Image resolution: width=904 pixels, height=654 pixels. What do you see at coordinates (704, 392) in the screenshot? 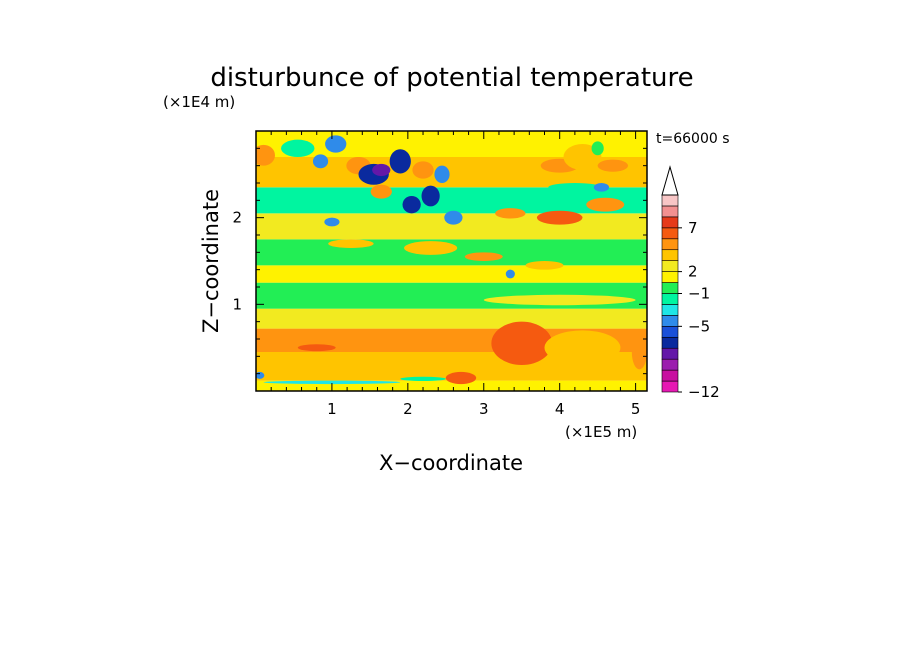
I see `colorbar-label-0: −12` at bounding box center [704, 392].